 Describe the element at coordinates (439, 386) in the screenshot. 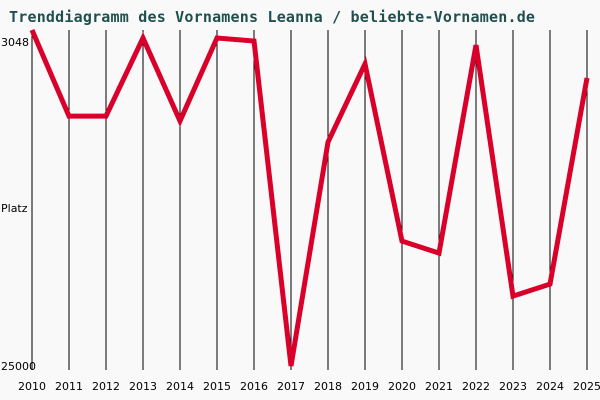

I see `x-tick-2021: 2021` at that location.